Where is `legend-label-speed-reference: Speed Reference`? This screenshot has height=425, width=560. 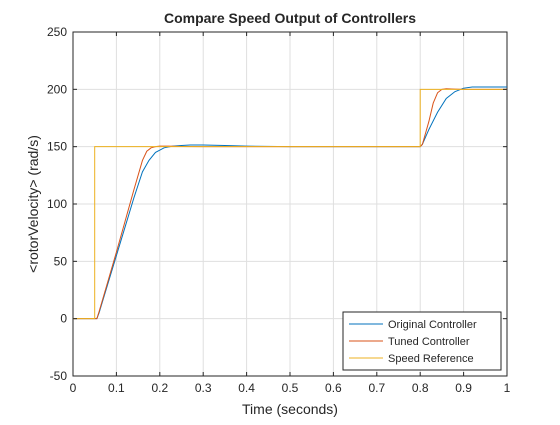 legend-label-speed-reference: Speed Reference is located at coordinates (431, 359).